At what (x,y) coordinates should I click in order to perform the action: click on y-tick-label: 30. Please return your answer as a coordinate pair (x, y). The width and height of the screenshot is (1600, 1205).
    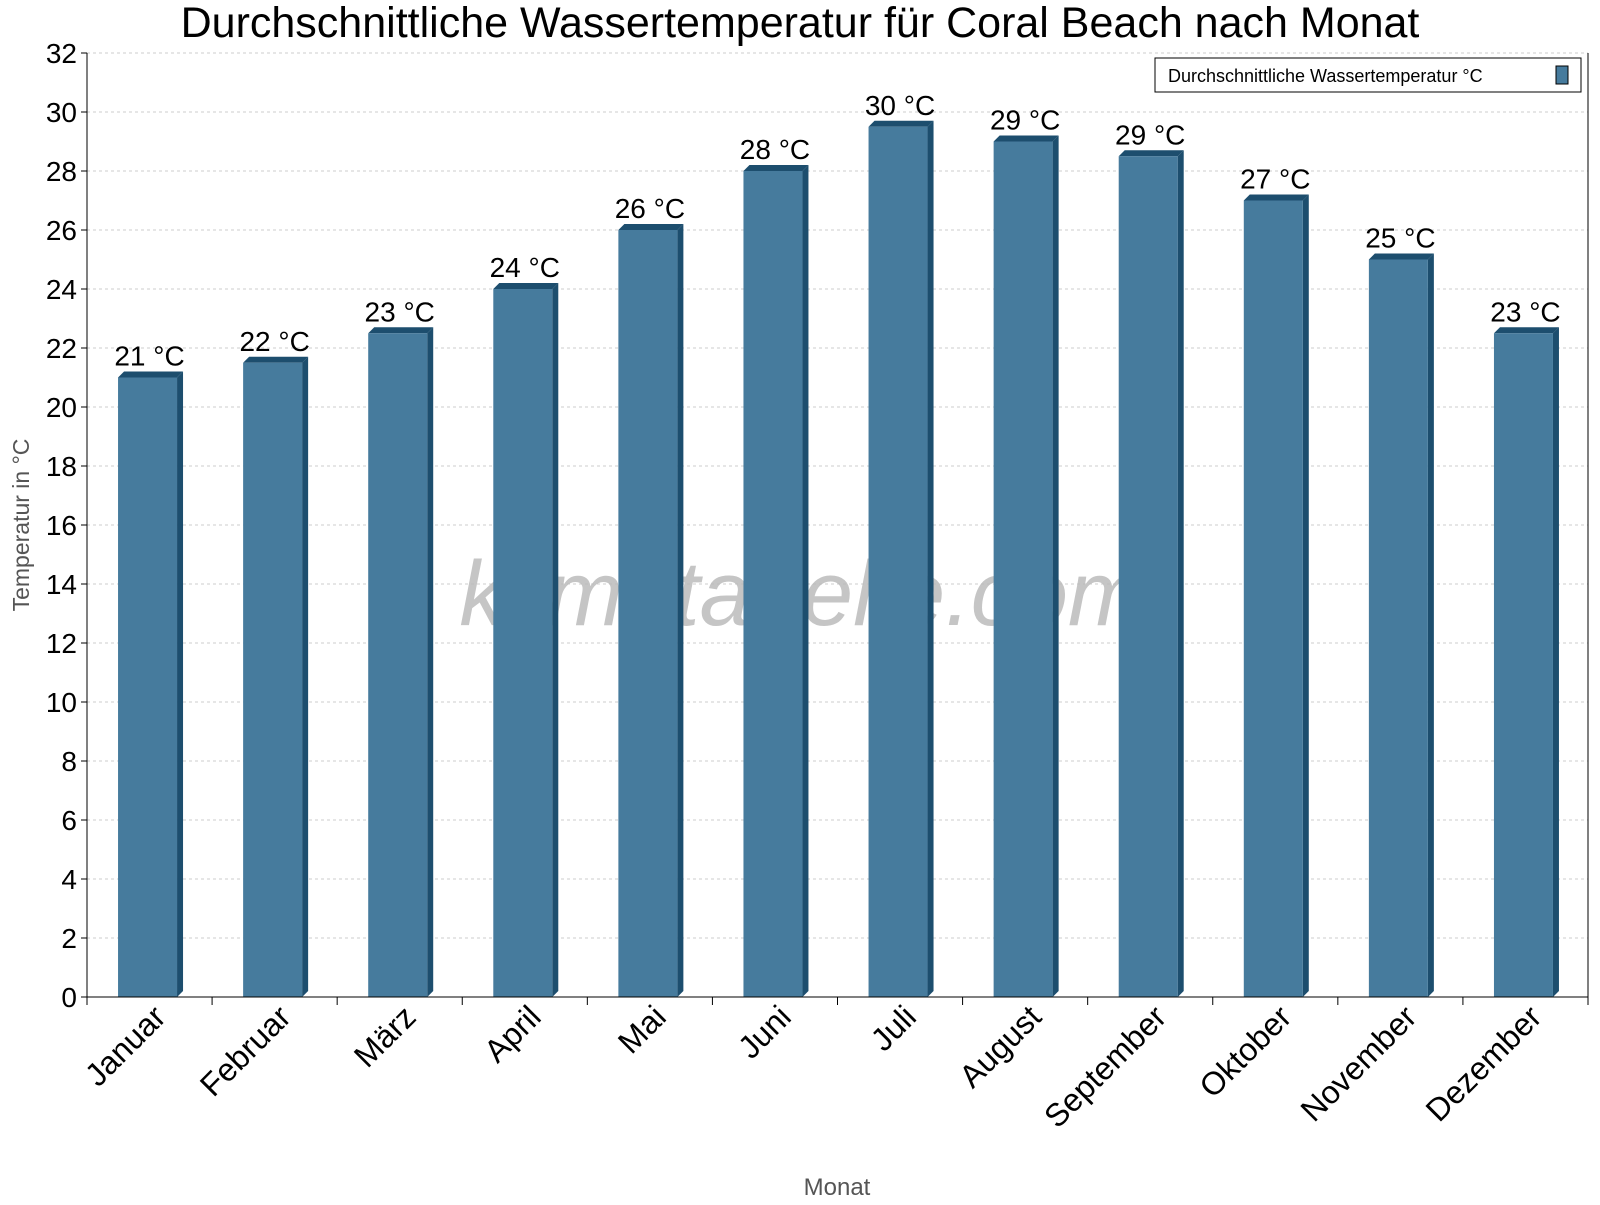
    Looking at the image, I should click on (61, 112).